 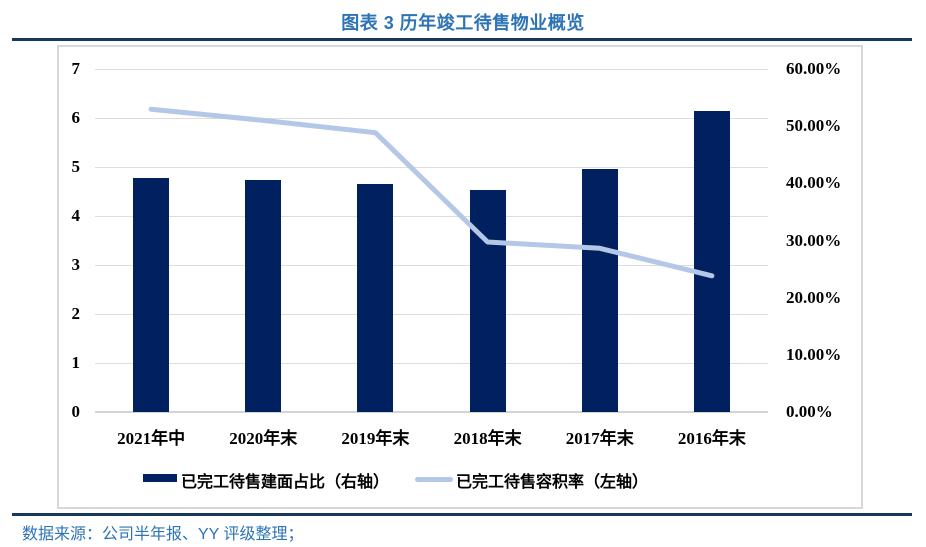 What do you see at coordinates (76, 362) in the screenshot?
I see `y-axis-left-tick-label: 1` at bounding box center [76, 362].